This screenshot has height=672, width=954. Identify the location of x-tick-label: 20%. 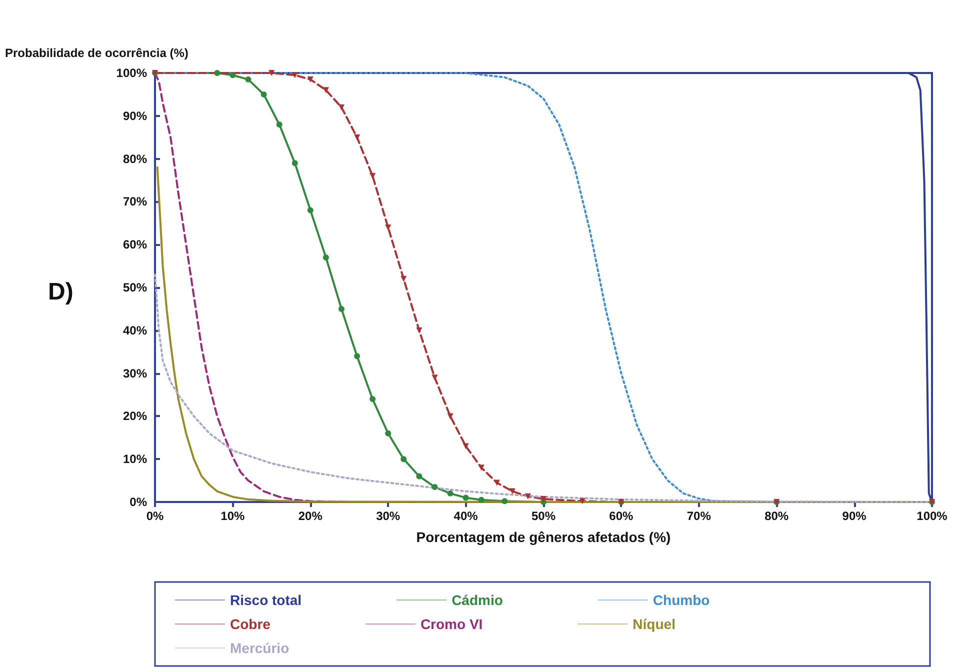
(310, 516).